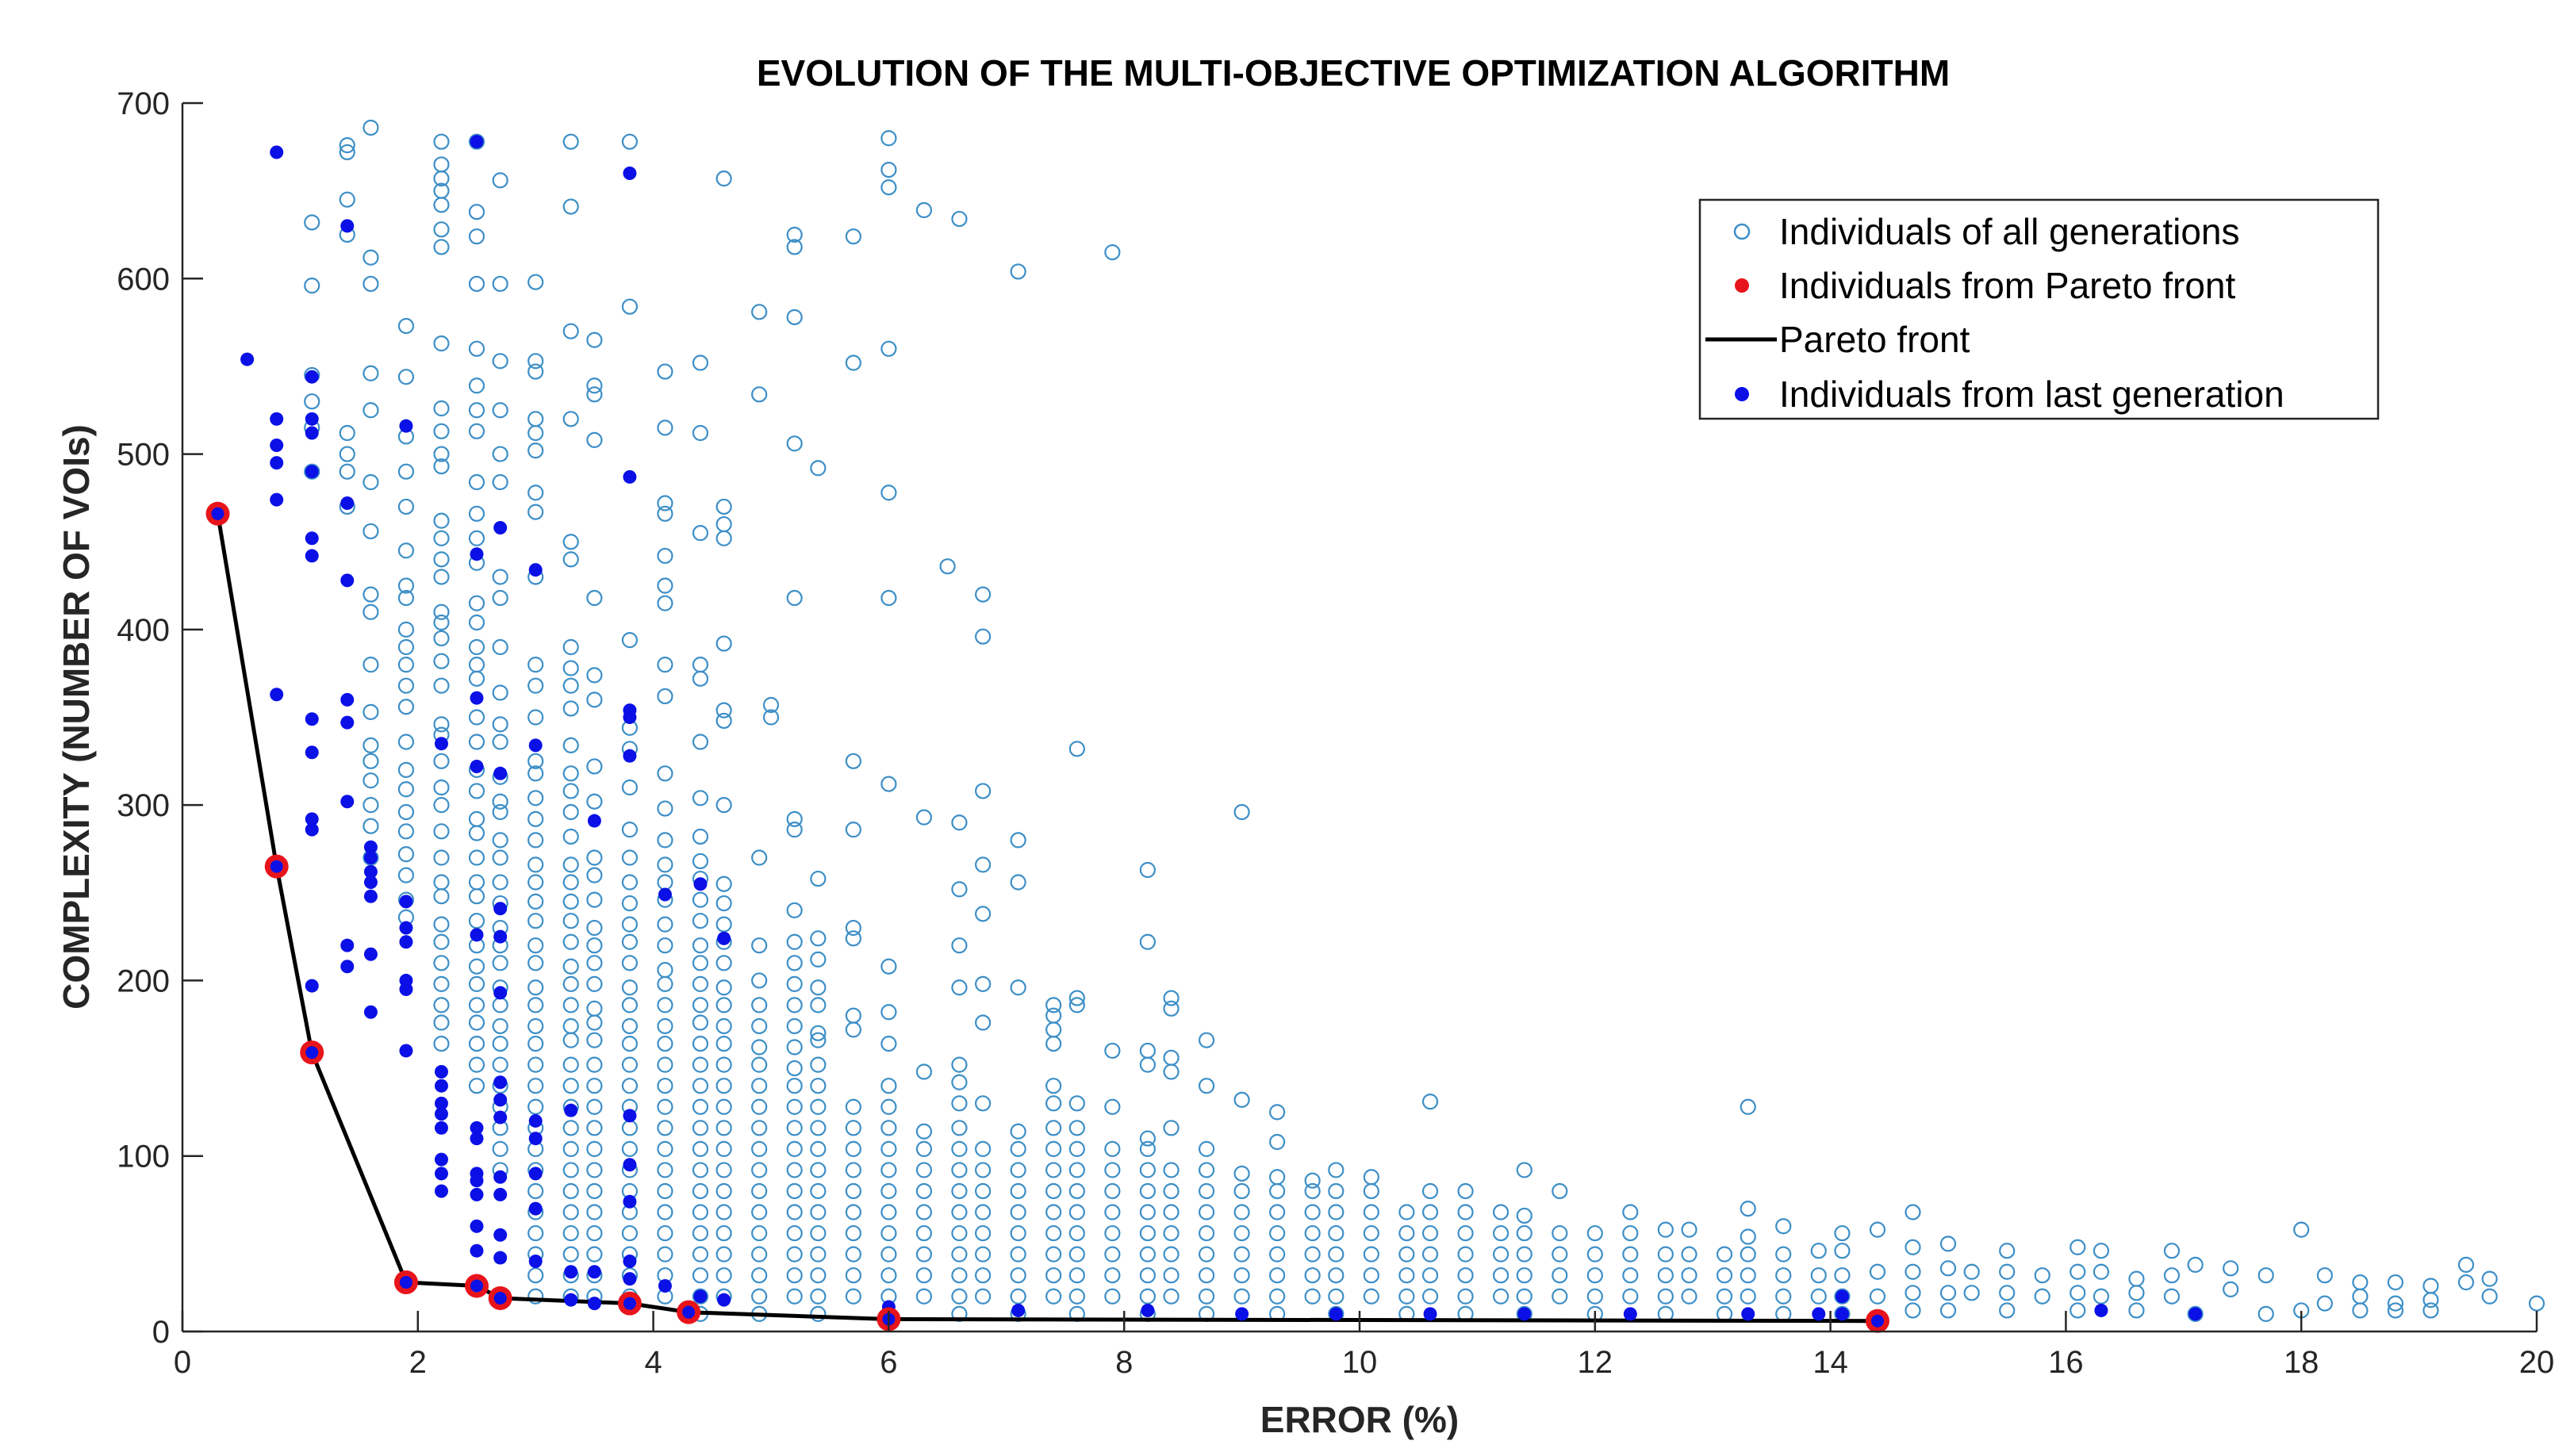  Describe the element at coordinates (1595, 1362) in the screenshot. I see `x-tick-label: 12` at that location.